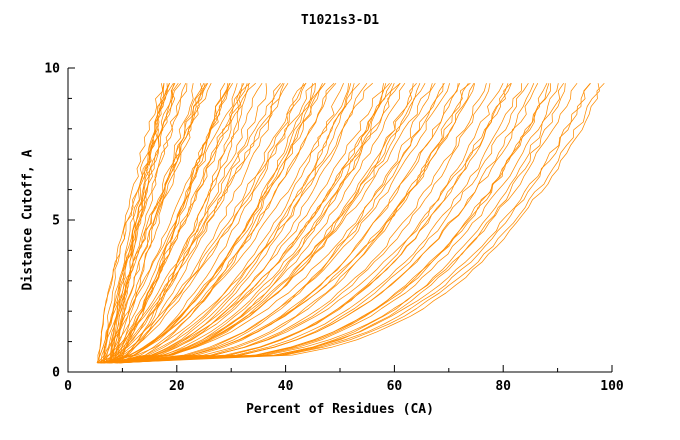 Image resolution: width=680 pixels, height=440 pixels. What do you see at coordinates (52, 69) in the screenshot?
I see `y-tick-label: 10` at bounding box center [52, 69].